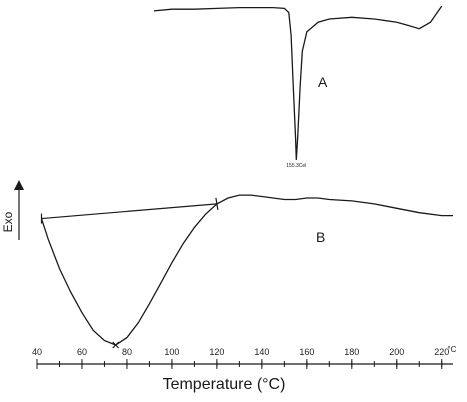 This screenshot has width=467, height=402. What do you see at coordinates (351, 352) in the screenshot?
I see `x-tick-label: 180` at bounding box center [351, 352].